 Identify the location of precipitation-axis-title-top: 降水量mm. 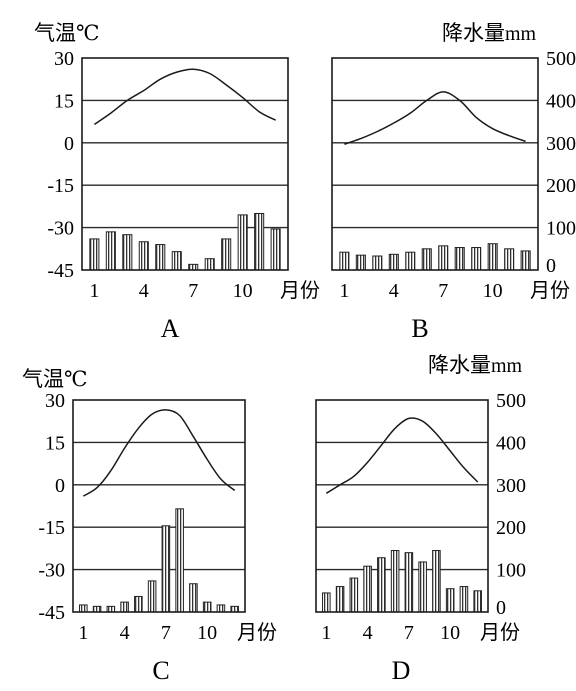
(489, 33).